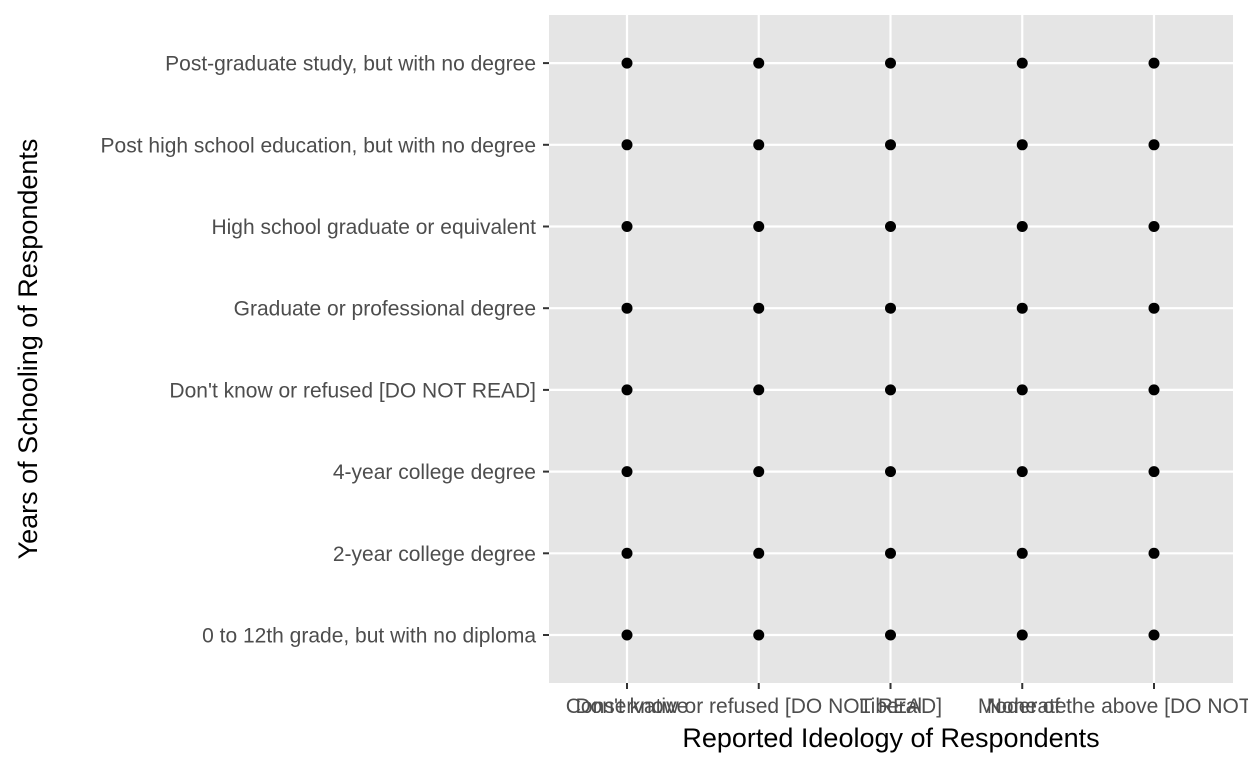 This screenshot has height=768, width=1248. What do you see at coordinates (352, 390) in the screenshot?
I see `y-tick-label: Don't know or refused [DO NOT READ]` at bounding box center [352, 390].